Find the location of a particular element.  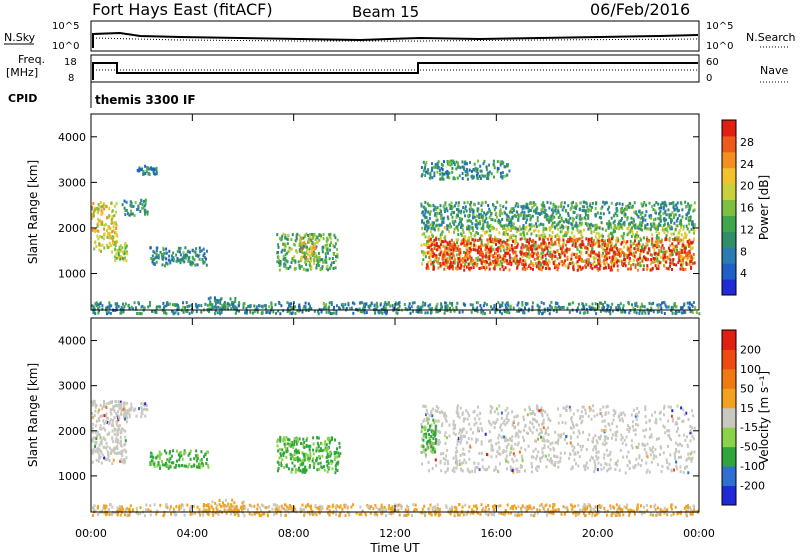

power-region is located at coordinates (560, 254).